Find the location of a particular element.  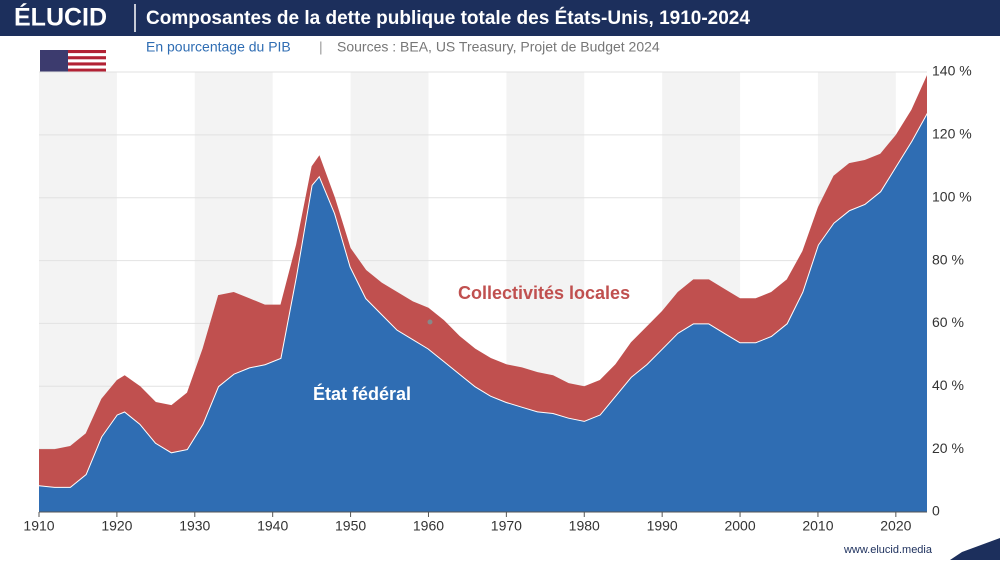

x-tick-label: 1990 is located at coordinates (662, 526).